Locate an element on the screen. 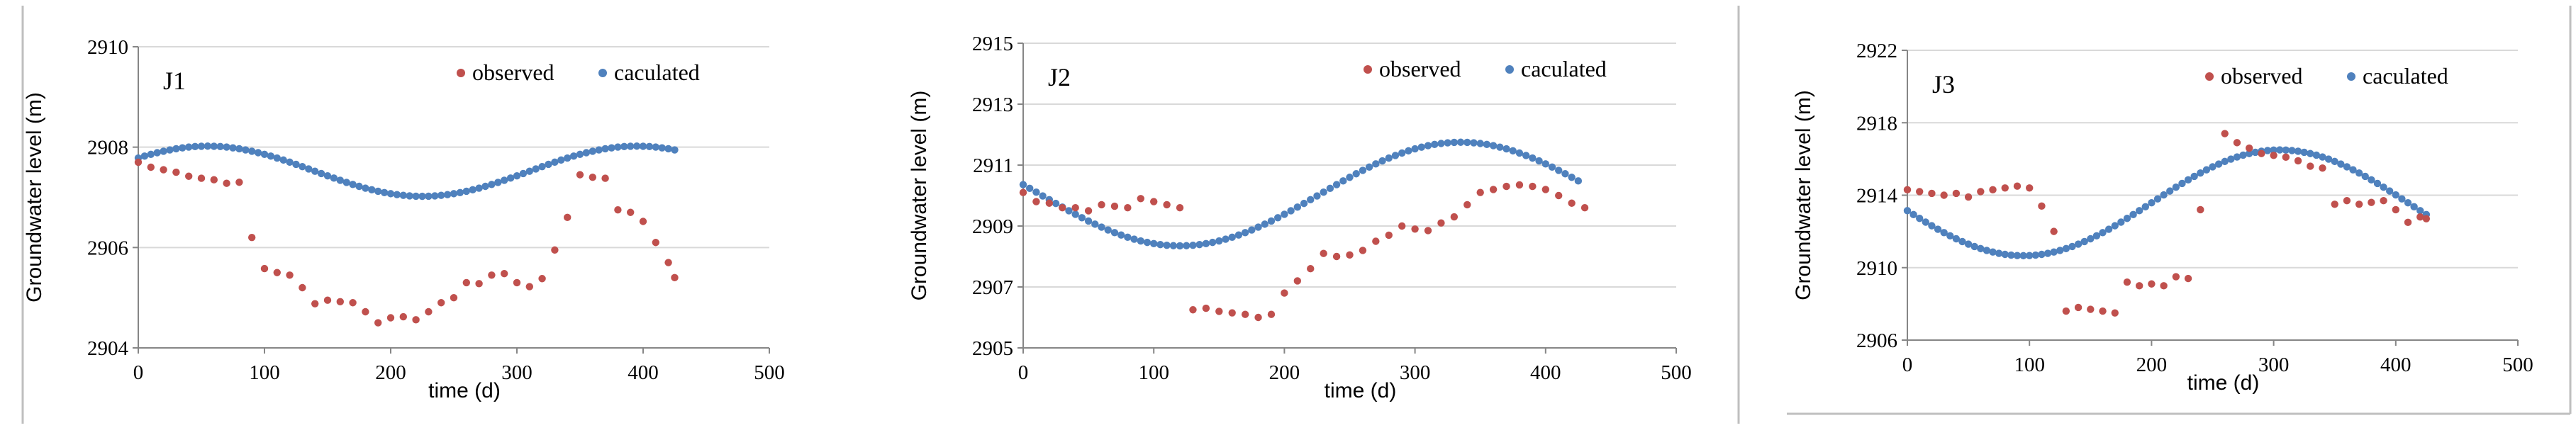 The height and width of the screenshot is (440, 2576). x-tick-labels: 0 100 200 300 400 500 is located at coordinates (459, 372).